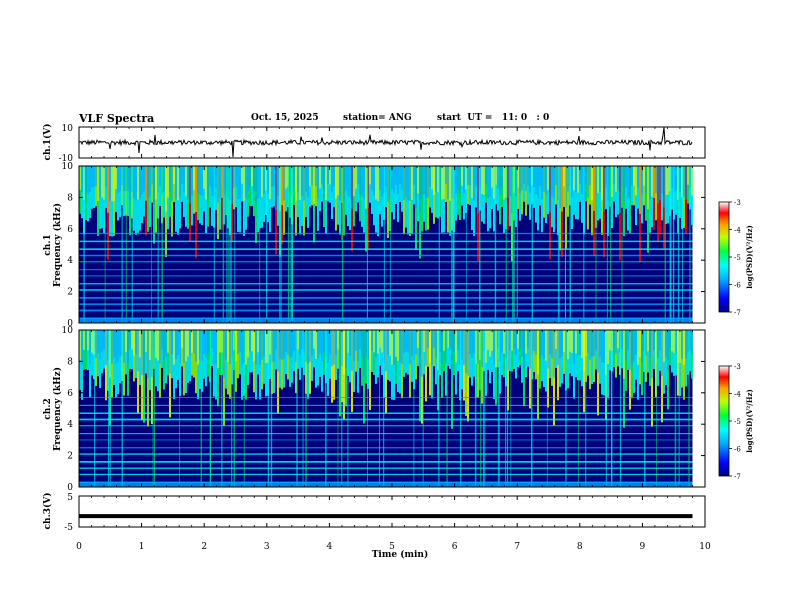  Describe the element at coordinates (79, 547) in the screenshot. I see `x-tick-label: 0` at that location.